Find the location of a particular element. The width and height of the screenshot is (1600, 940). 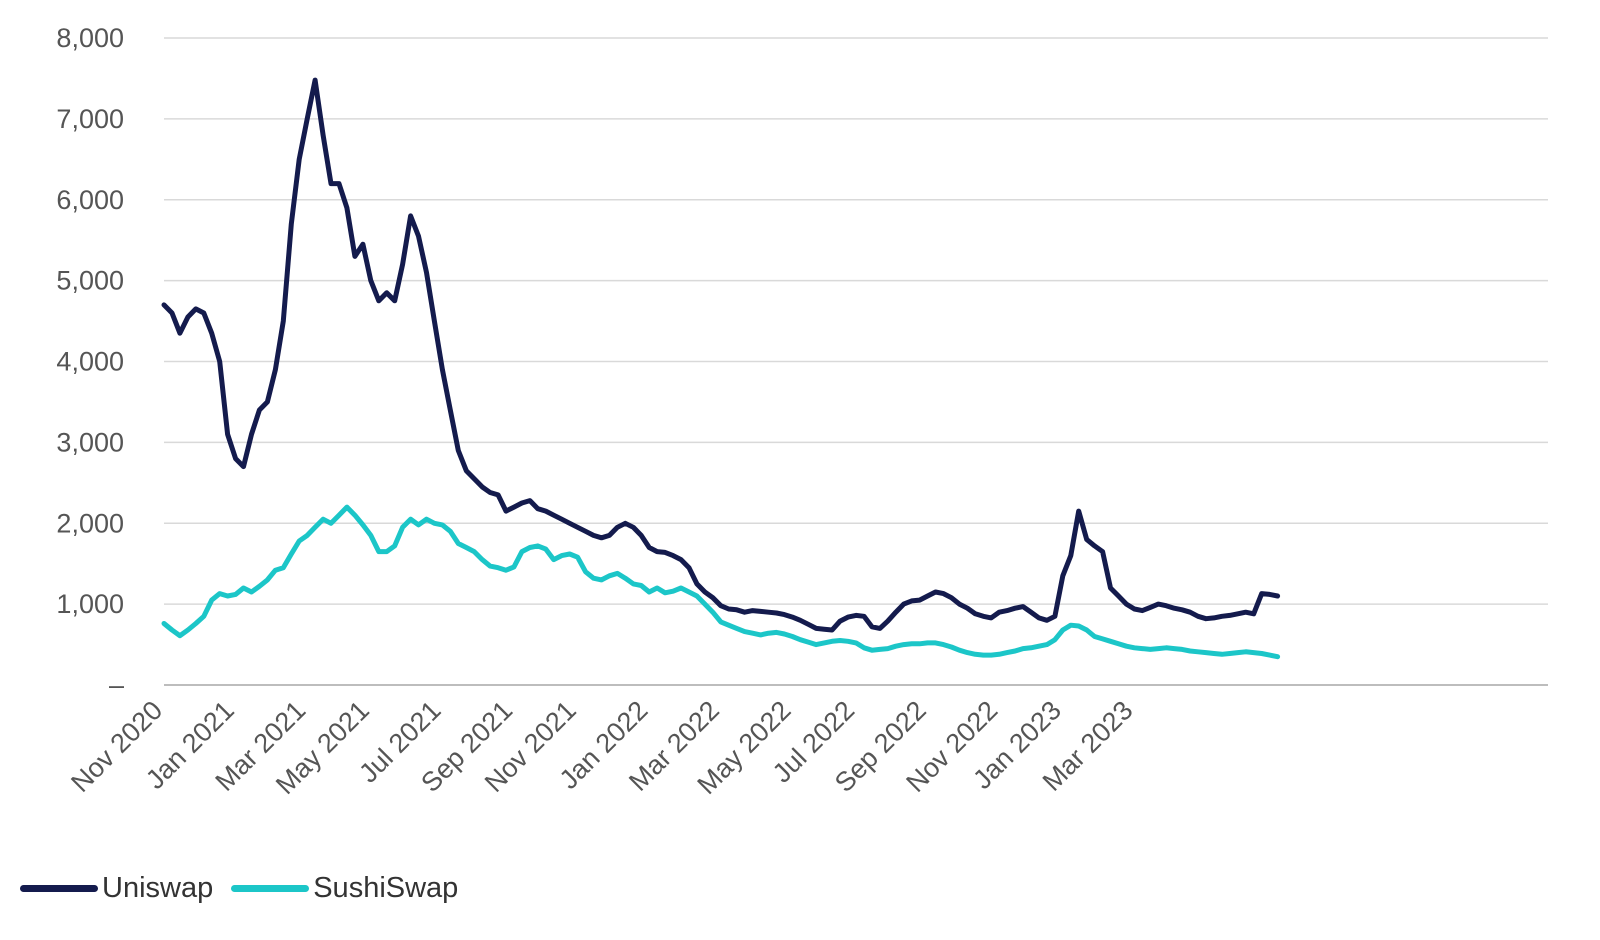

legend-item-sushiswap: SushiSwap is located at coordinates (344, 888).